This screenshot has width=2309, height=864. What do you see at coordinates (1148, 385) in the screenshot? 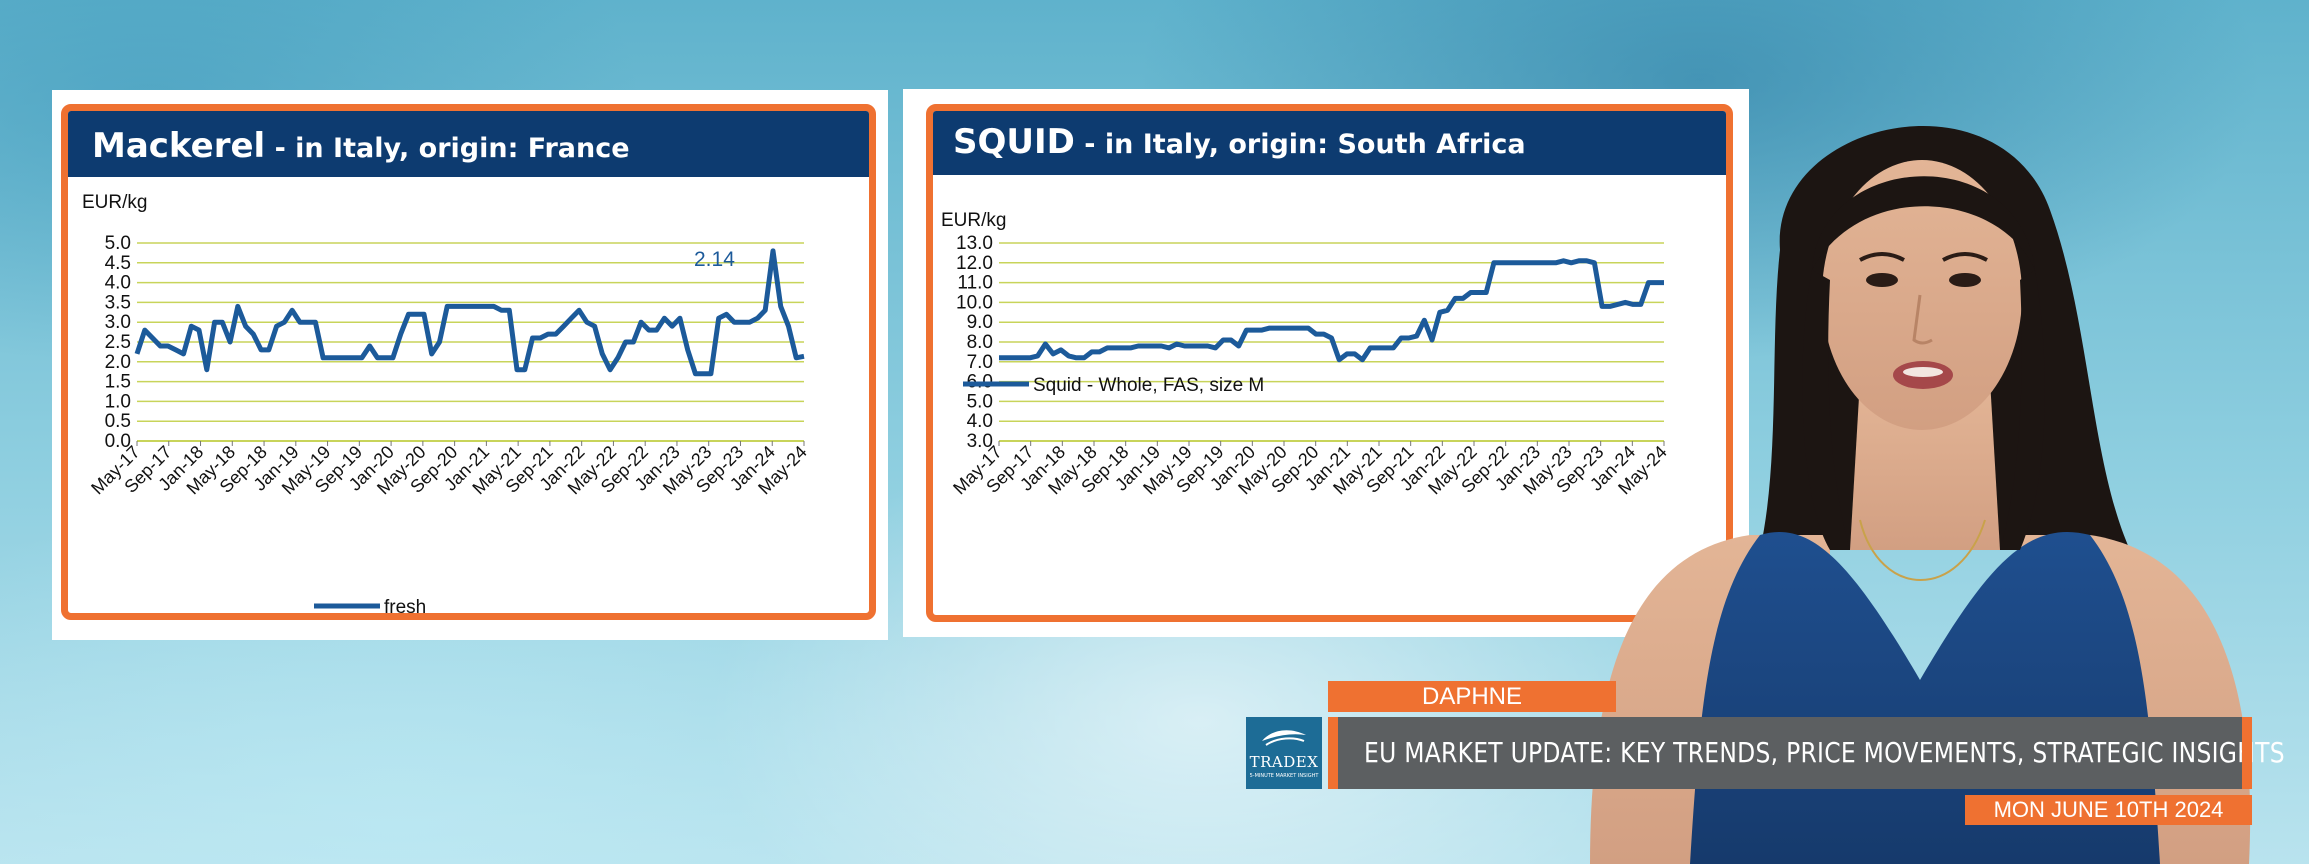
I see `legend-label: Squid - Whole, FAS, size M` at bounding box center [1148, 385].